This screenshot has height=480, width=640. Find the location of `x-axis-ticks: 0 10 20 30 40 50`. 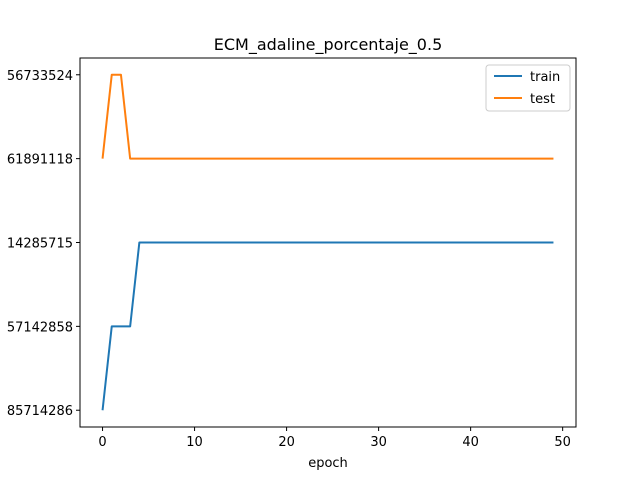

x-axis-ticks: 0 10 20 30 40 50 is located at coordinates (334, 438).